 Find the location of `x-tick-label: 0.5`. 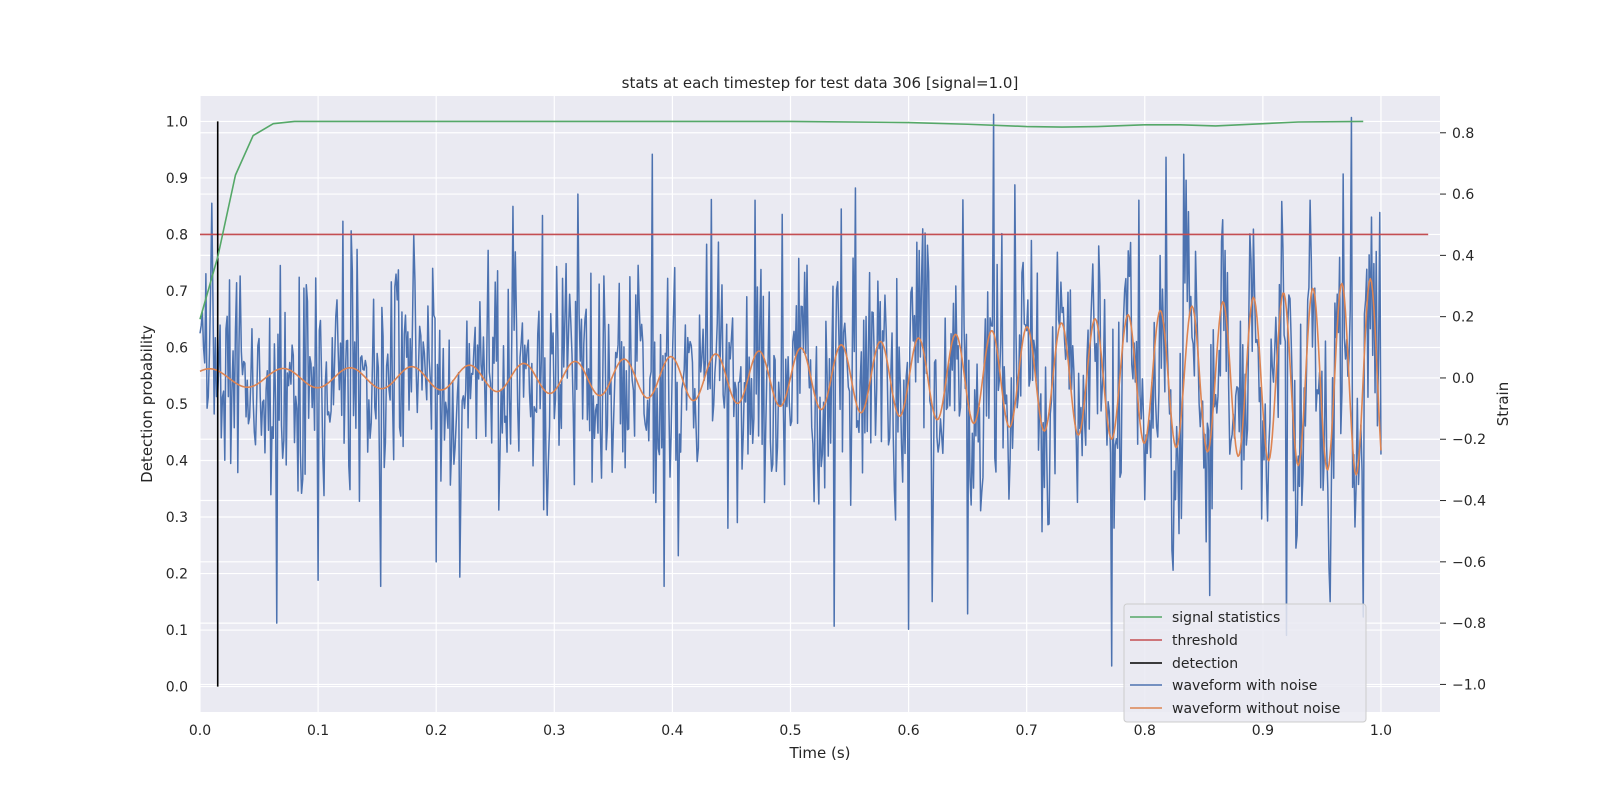

x-tick-label: 0.5 is located at coordinates (790, 731).